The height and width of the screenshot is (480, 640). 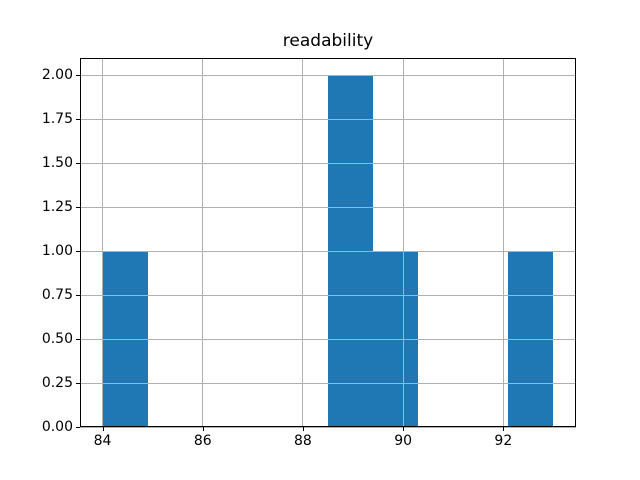 I want to click on x-tick-label: 86, so click(x=202, y=441).